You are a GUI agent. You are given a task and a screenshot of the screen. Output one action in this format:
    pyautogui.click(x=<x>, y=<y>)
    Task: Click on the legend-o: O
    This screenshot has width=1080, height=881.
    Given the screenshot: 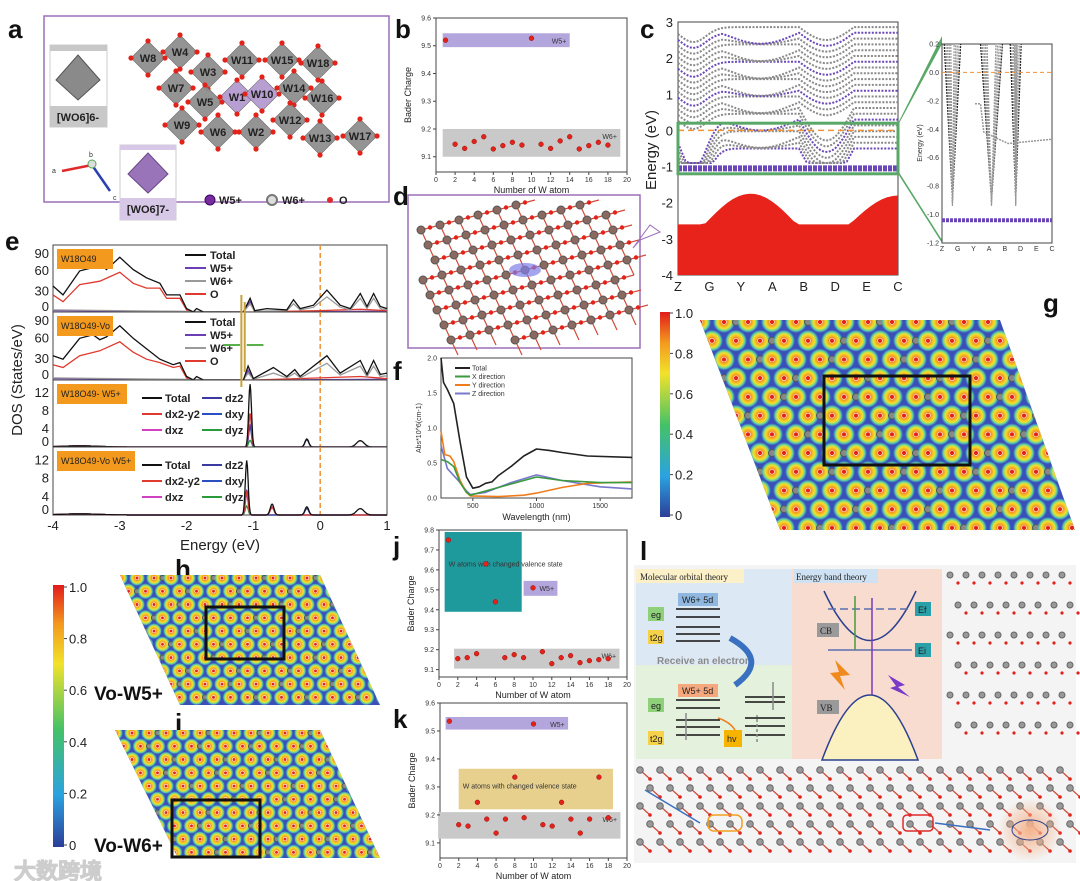 What is the action you would take?
    pyautogui.click(x=343, y=201)
    